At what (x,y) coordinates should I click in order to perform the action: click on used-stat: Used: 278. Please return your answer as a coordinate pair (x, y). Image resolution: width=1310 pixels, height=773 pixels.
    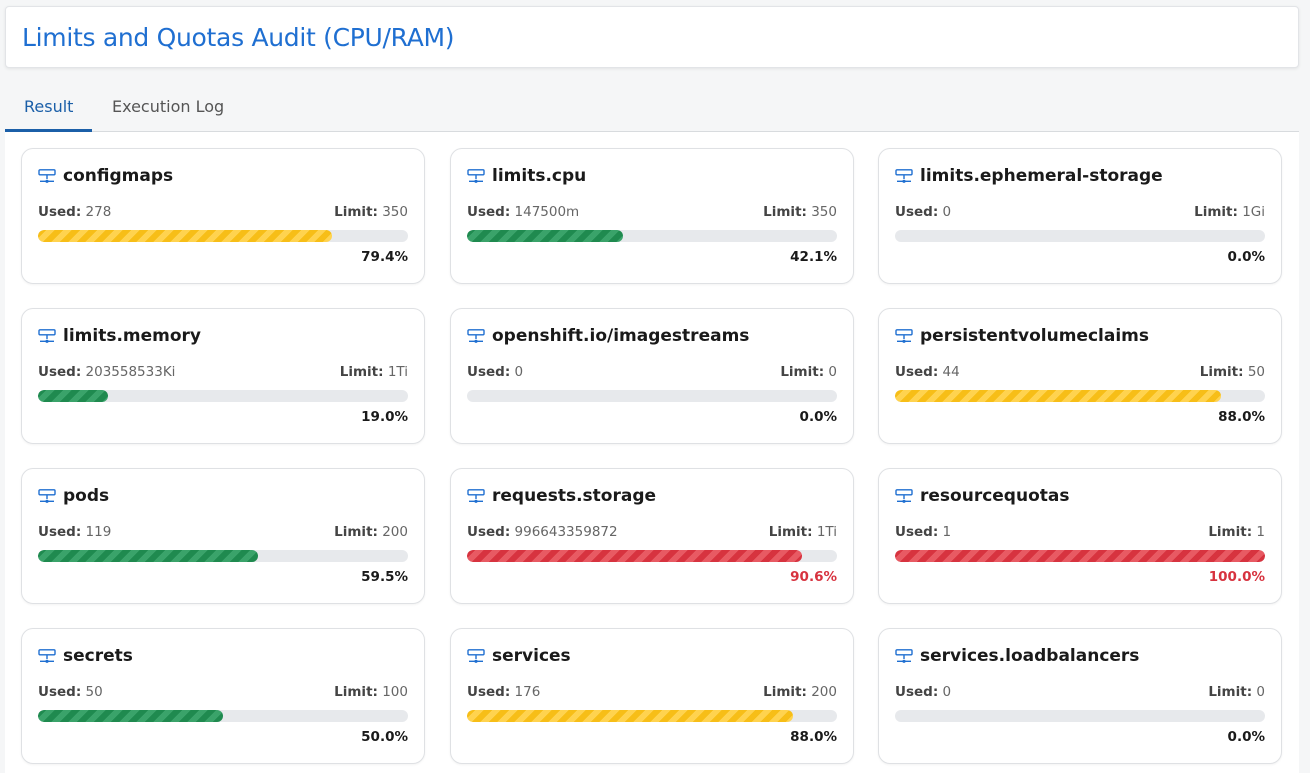
    Looking at the image, I should click on (74, 212).